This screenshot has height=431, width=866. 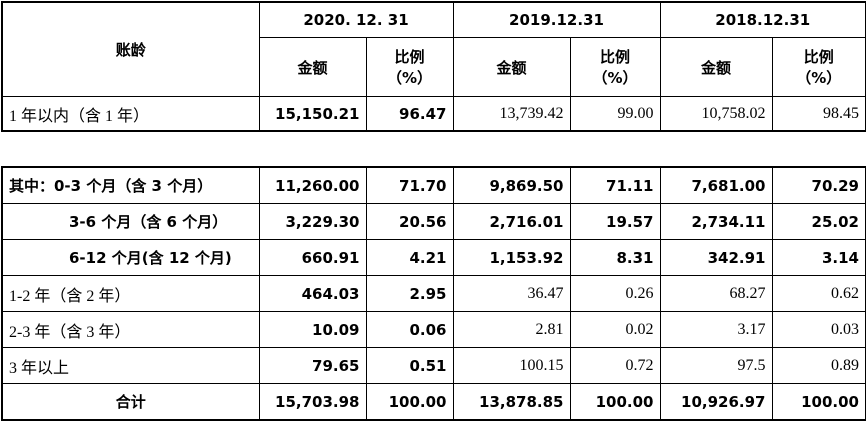 I want to click on cell-value: 3.14, so click(x=818, y=257).